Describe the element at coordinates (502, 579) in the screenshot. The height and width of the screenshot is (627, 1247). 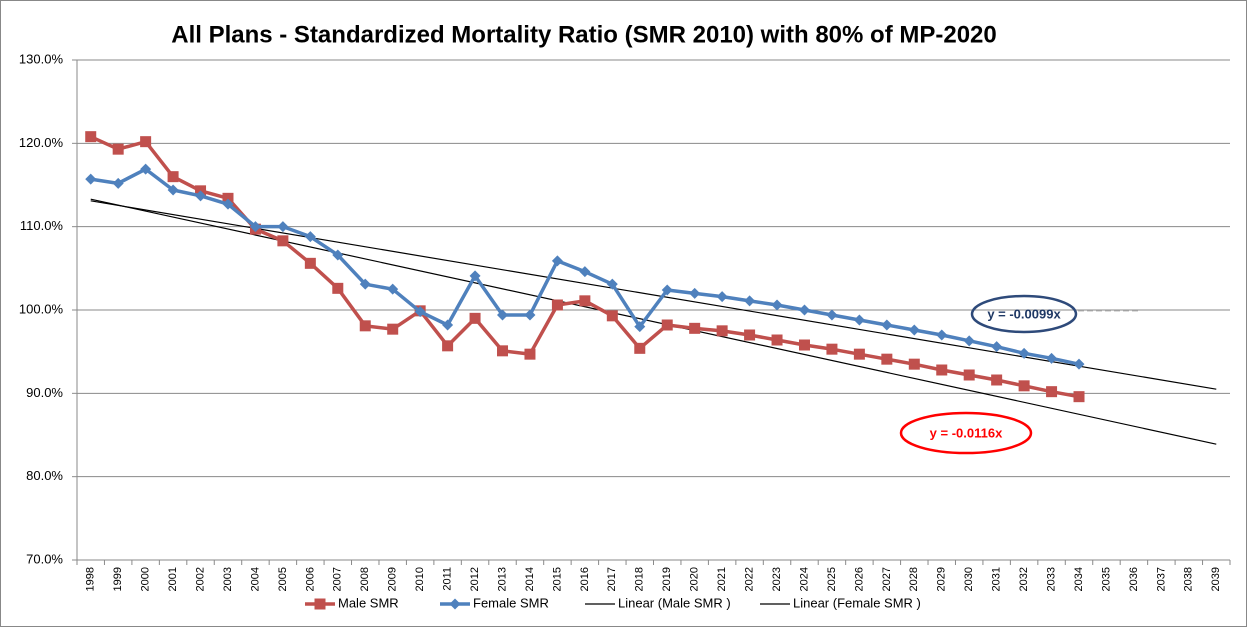
I see `x-tick-label: 2013` at that location.